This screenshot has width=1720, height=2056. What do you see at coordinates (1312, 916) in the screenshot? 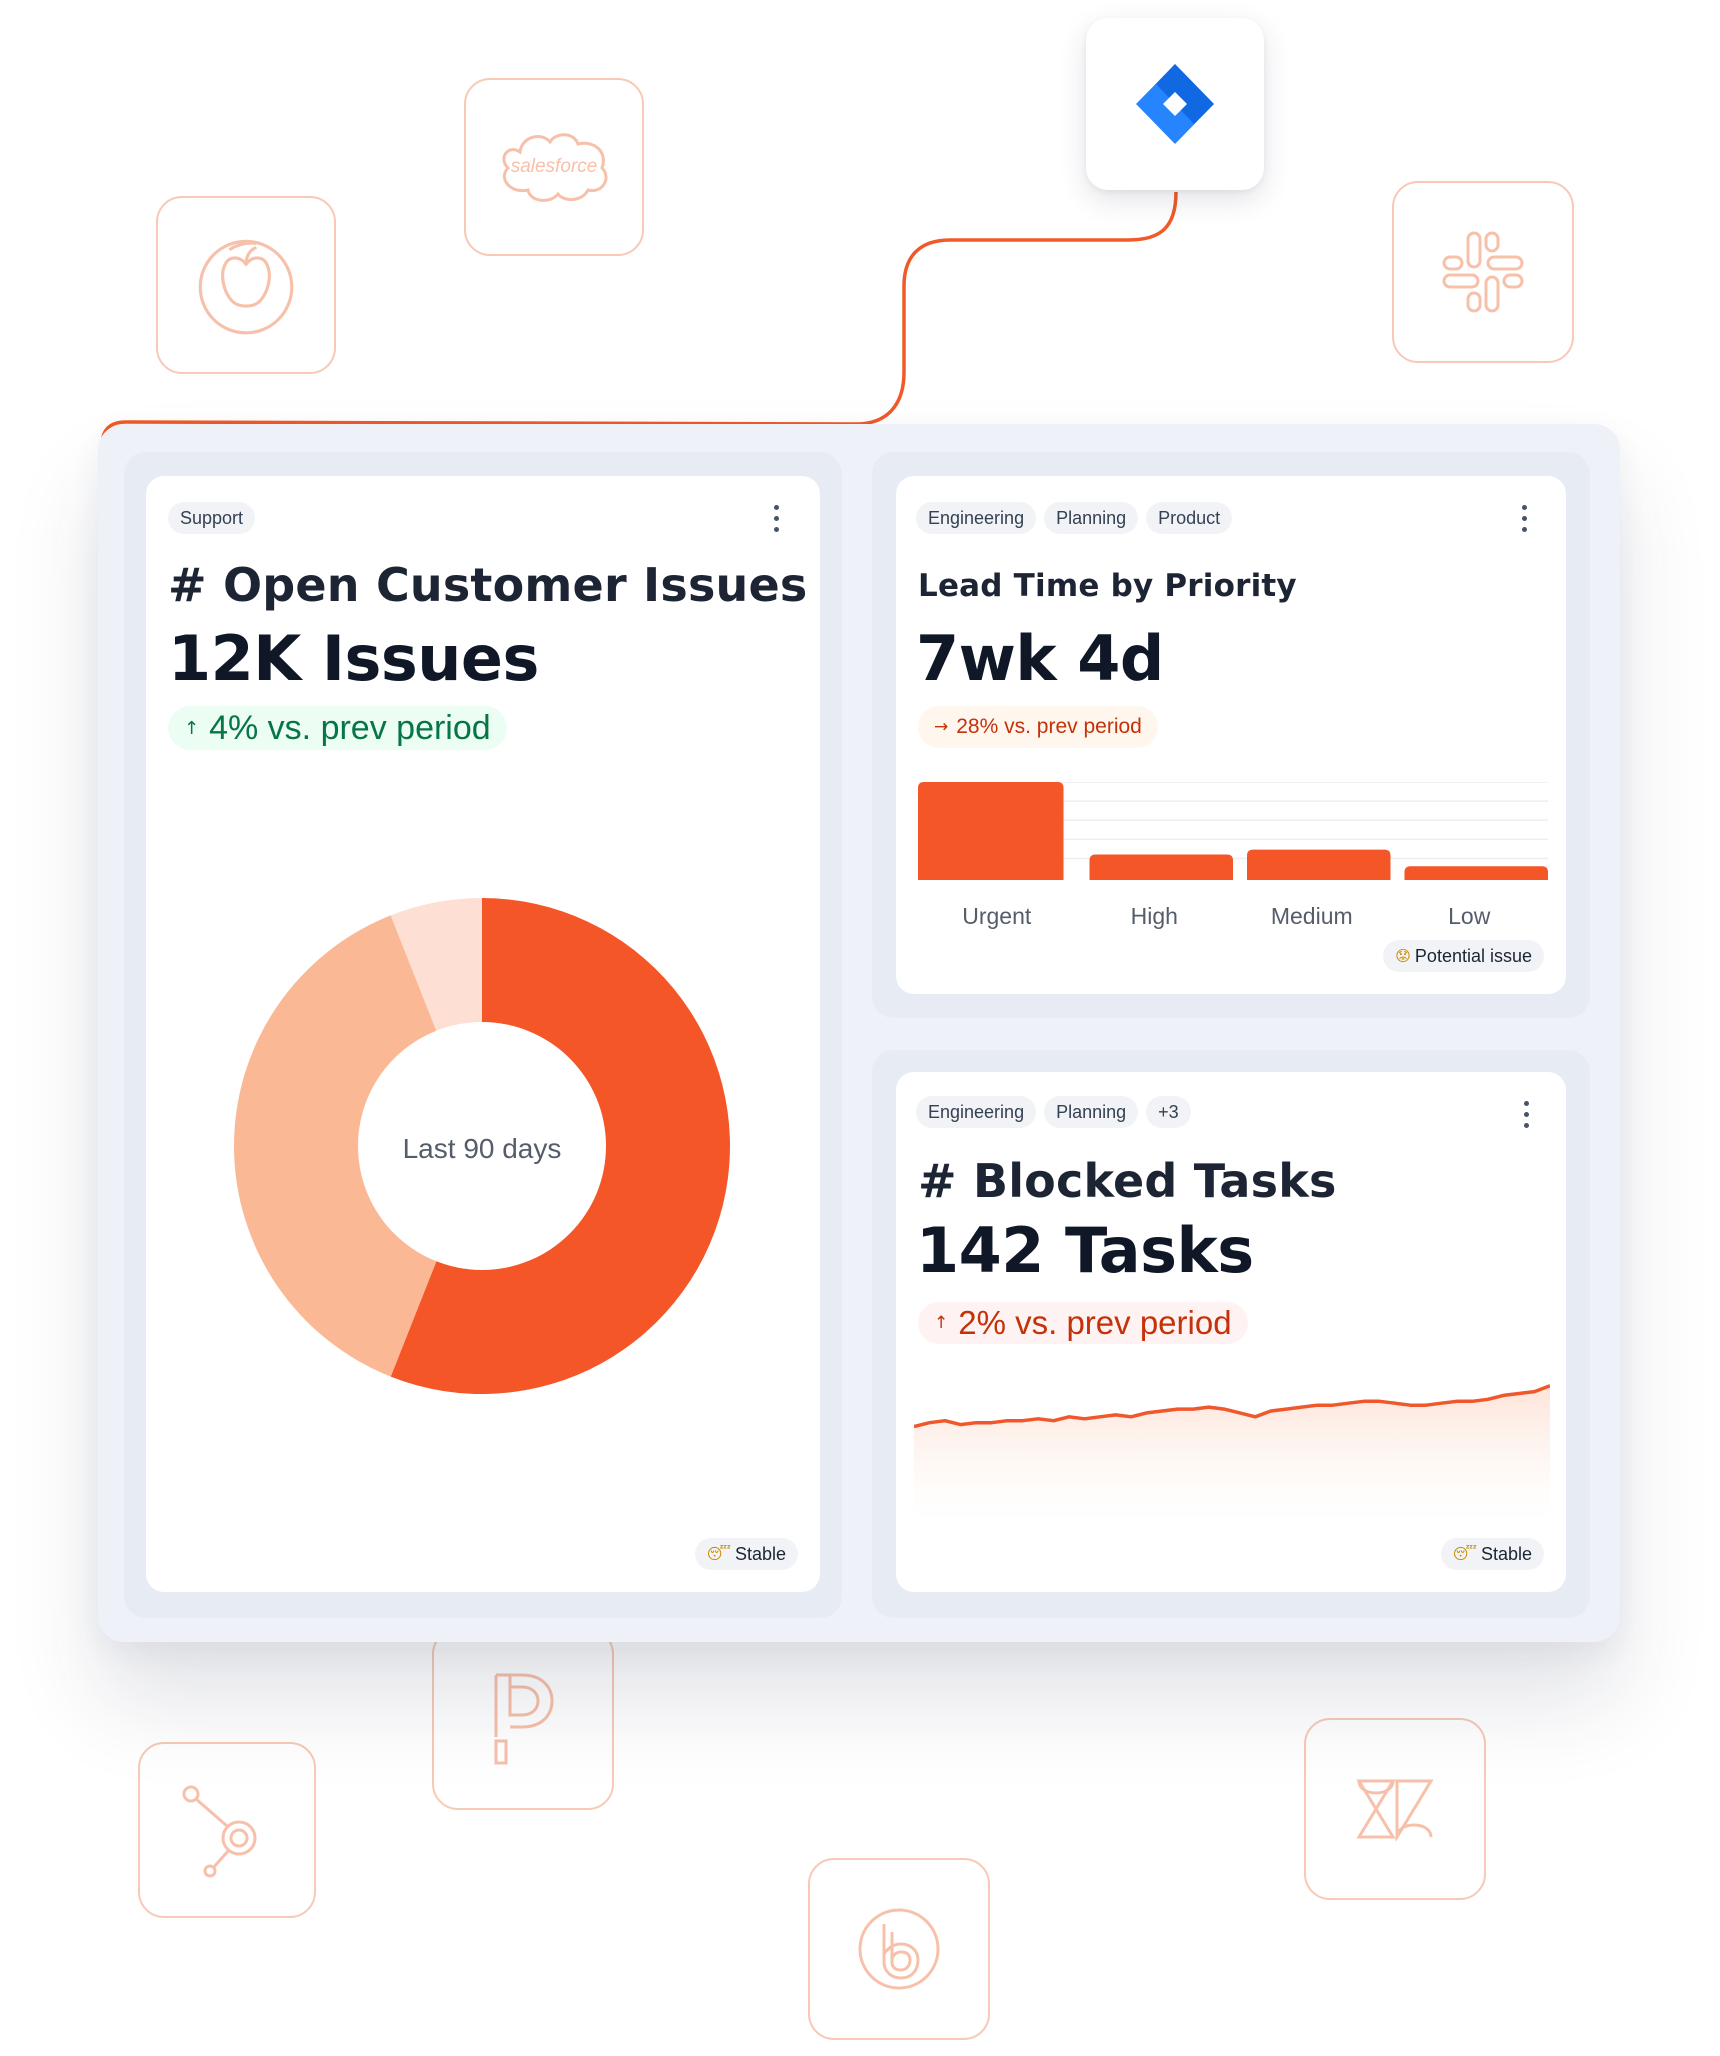
I see `bar-label-medium: Medium` at bounding box center [1312, 916].